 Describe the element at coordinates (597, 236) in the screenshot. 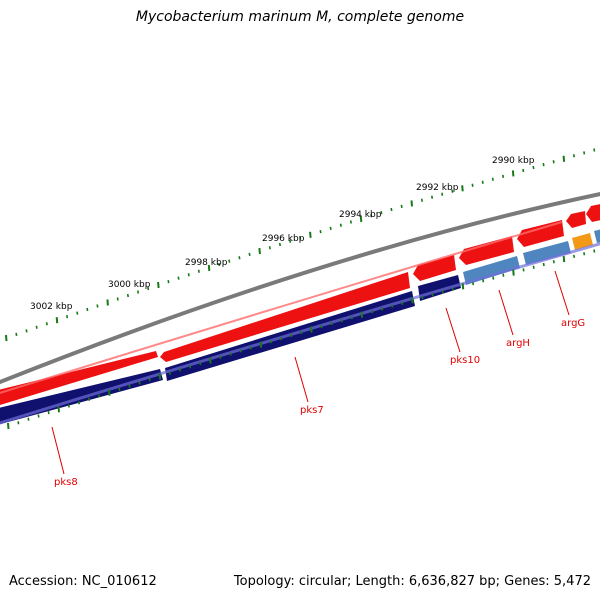

I see `gene-reverse-end` at that location.